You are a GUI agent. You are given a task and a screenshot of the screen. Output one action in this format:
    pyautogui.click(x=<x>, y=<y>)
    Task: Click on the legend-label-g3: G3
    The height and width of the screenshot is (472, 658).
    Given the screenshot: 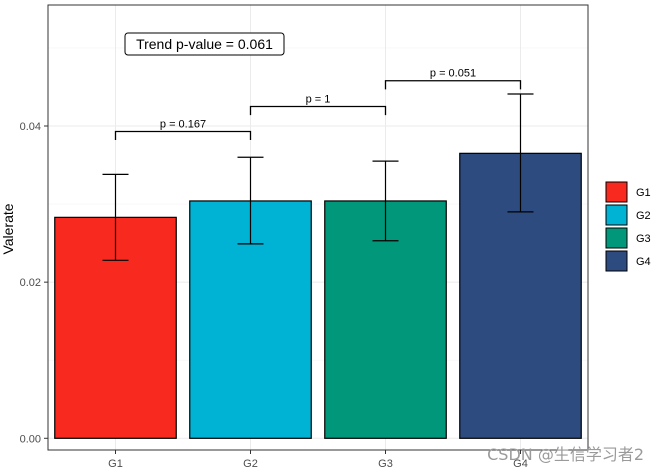 What is the action you would take?
    pyautogui.click(x=643, y=239)
    